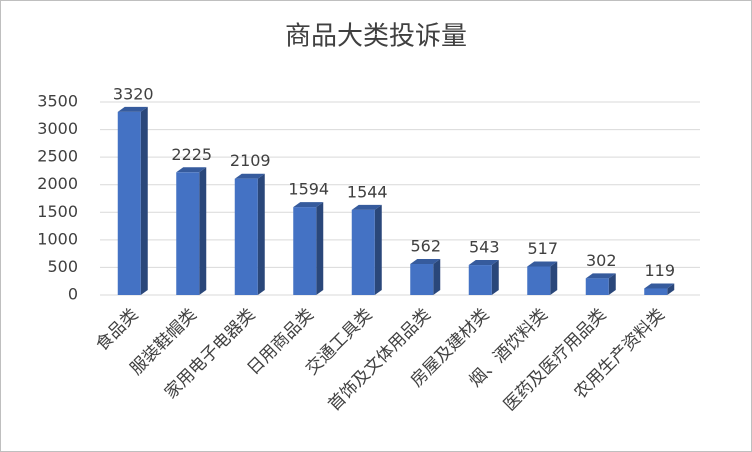 The height and width of the screenshot is (452, 752). Describe the element at coordinates (659, 270) in the screenshot. I see `value-label: 119` at that location.